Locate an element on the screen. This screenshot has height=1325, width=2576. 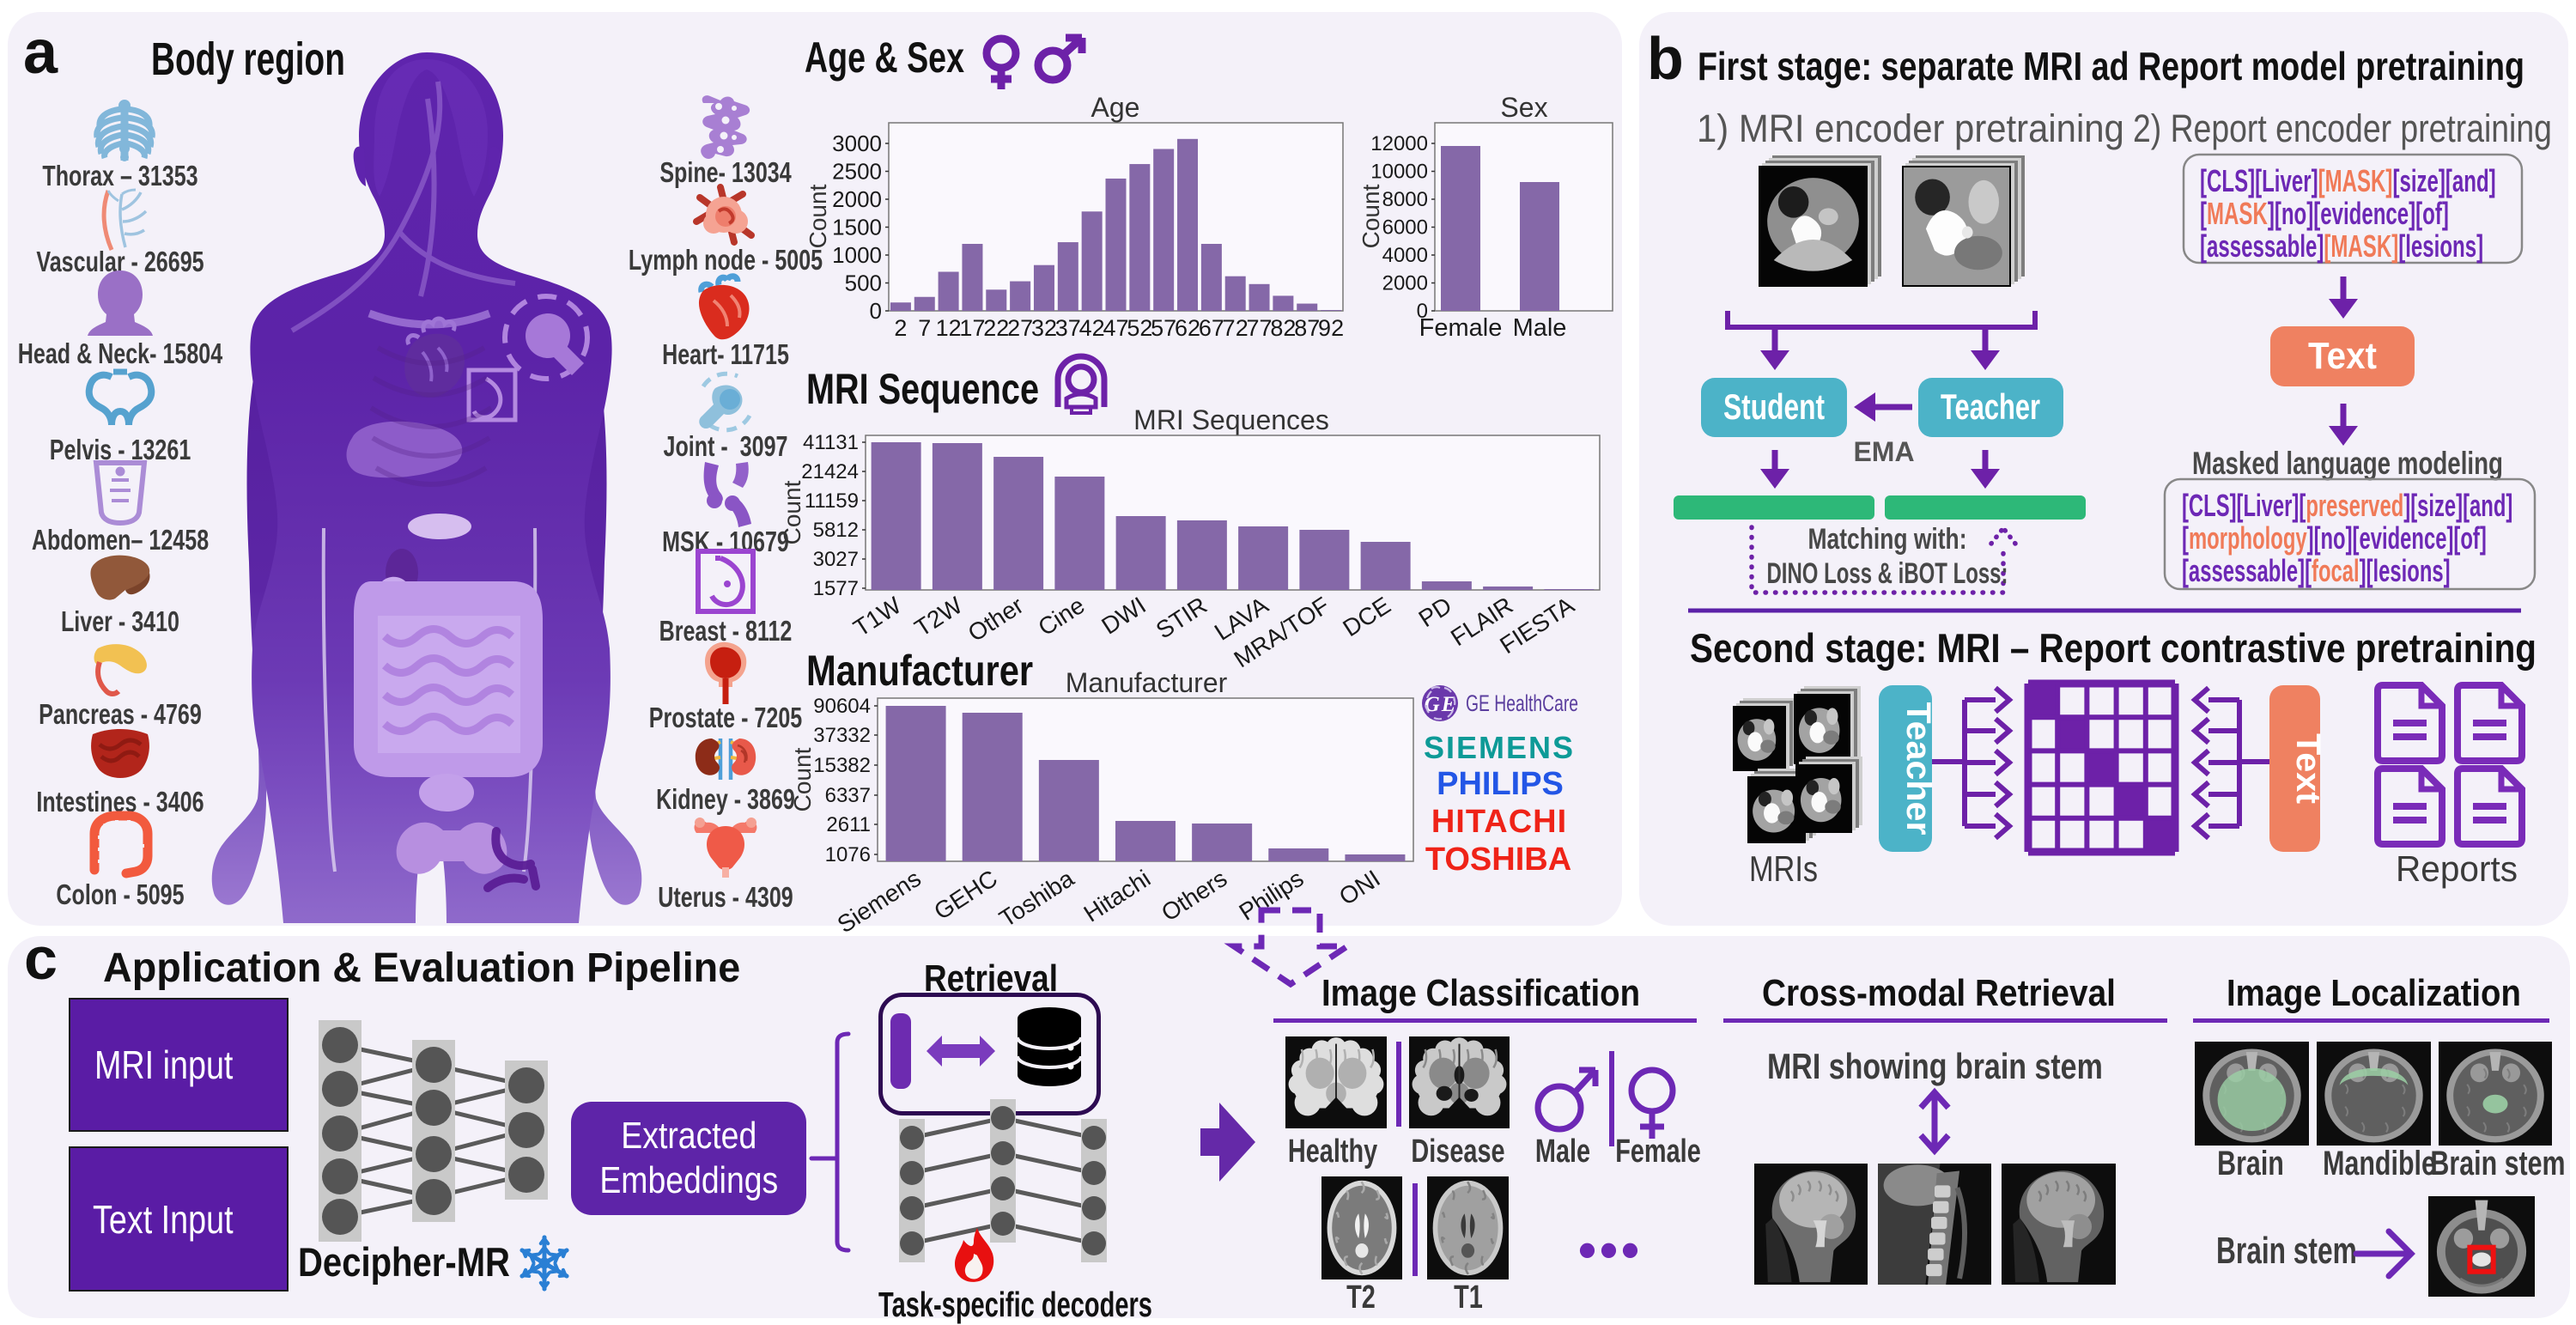
svg-text: 37 is located at coordinates (1068, 328).